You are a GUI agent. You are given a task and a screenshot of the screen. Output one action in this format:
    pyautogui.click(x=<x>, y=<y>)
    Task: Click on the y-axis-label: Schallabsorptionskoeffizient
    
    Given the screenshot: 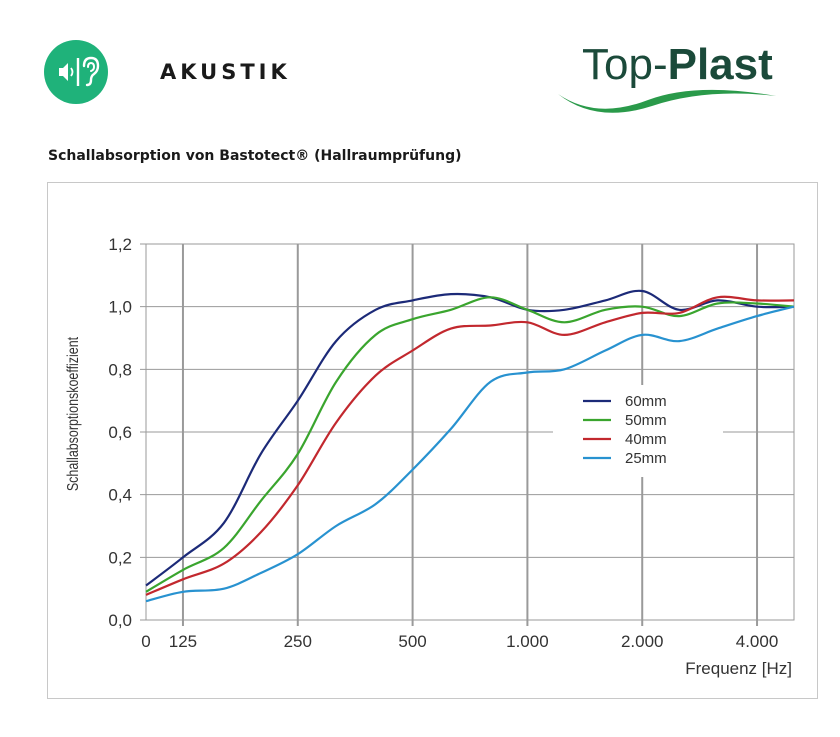 What is the action you would take?
    pyautogui.click(x=74, y=414)
    